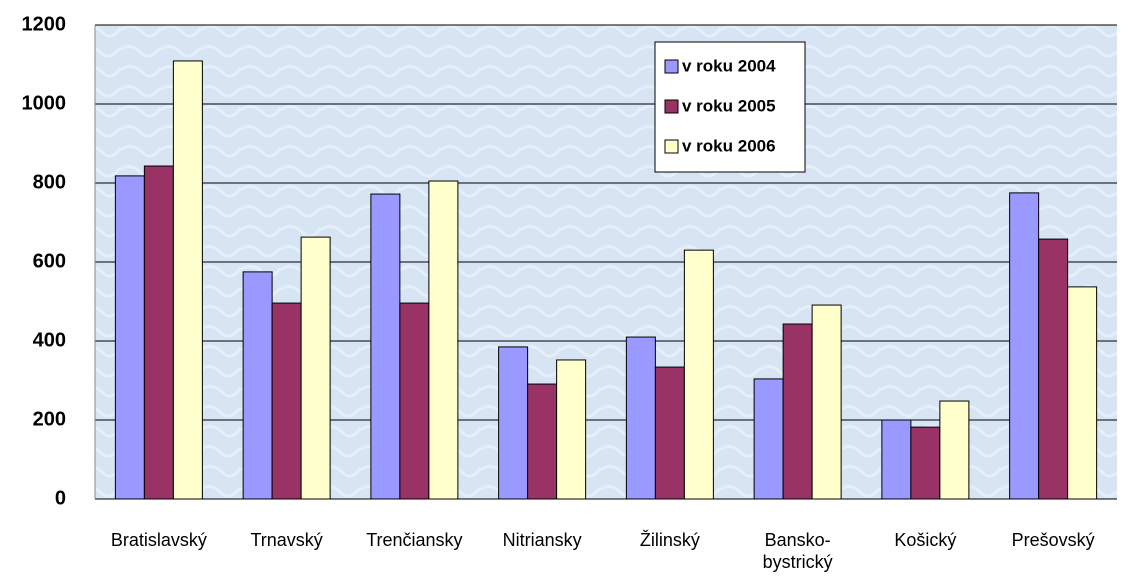 This screenshot has width=1122, height=579. I want to click on x-tick-label: Bansko- bystrický, so click(797, 551).